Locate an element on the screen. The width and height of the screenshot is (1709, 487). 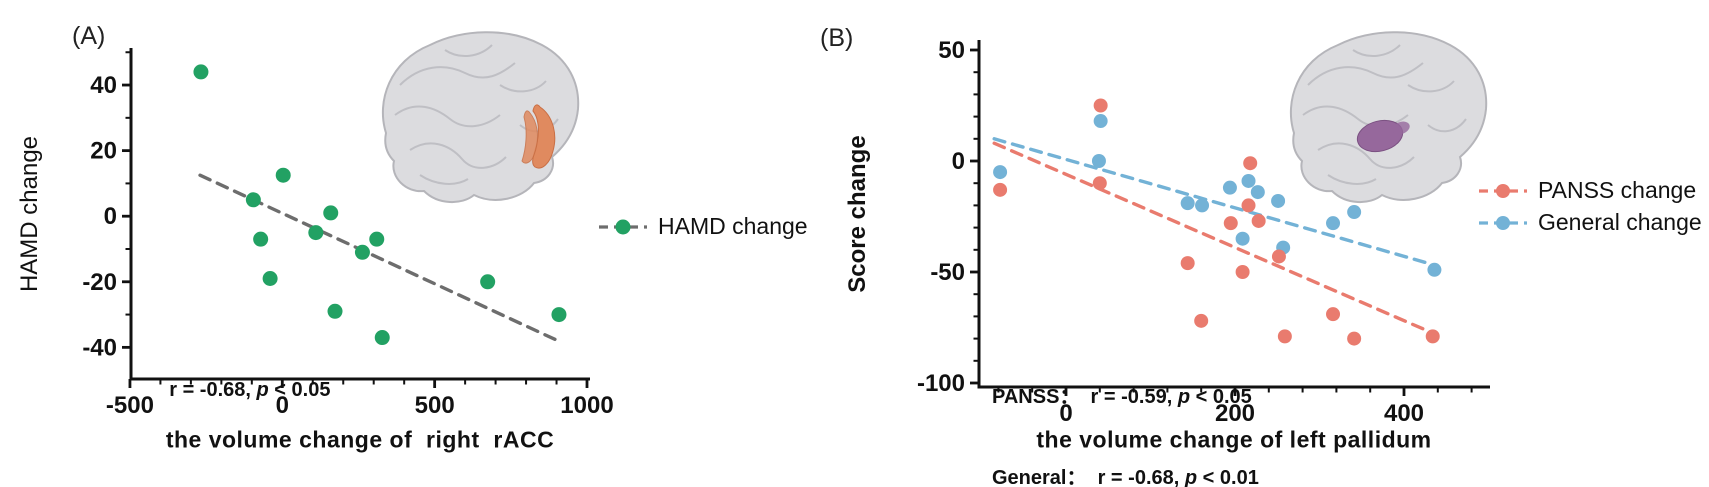
panel-b-legend: PANSS change General change is located at coordinates (1590, 206).